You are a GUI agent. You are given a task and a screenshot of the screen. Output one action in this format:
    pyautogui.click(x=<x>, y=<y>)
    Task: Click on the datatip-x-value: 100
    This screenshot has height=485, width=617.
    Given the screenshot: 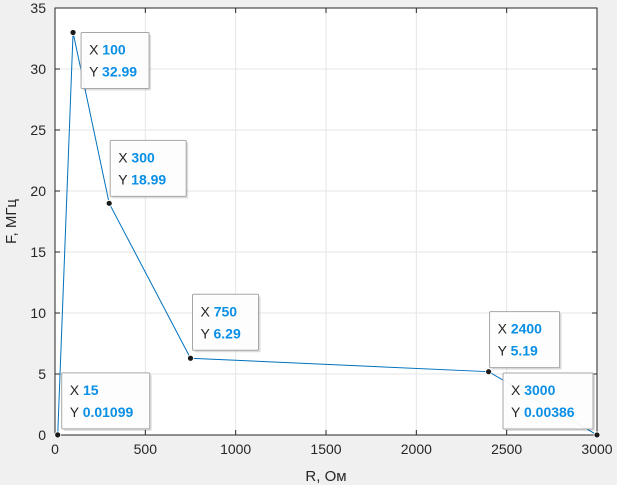 What is the action you would take?
    pyautogui.click(x=114, y=50)
    